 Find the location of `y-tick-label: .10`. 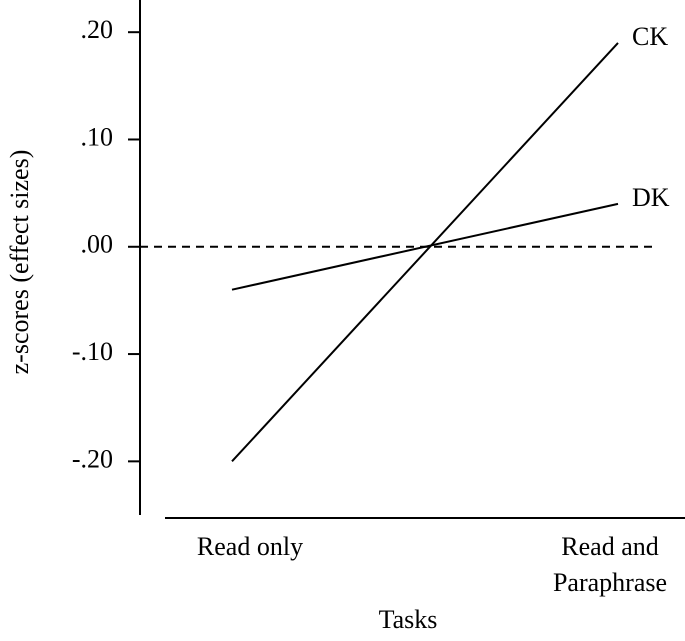

y-tick-label: .10 is located at coordinates (97, 136).